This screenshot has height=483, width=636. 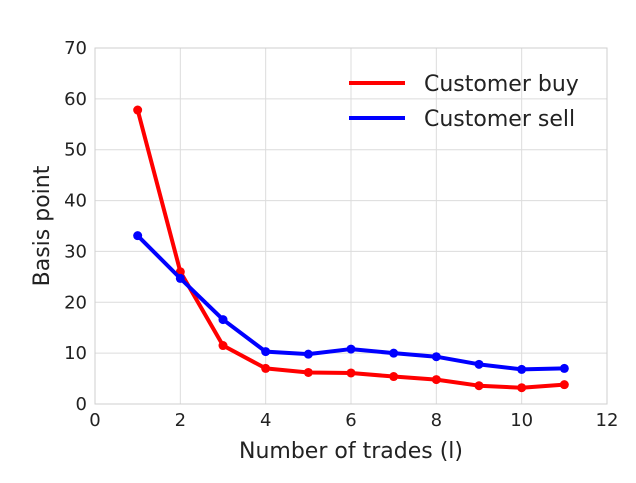 I want to click on y-axis-title: Basis point, so click(x=42, y=225).